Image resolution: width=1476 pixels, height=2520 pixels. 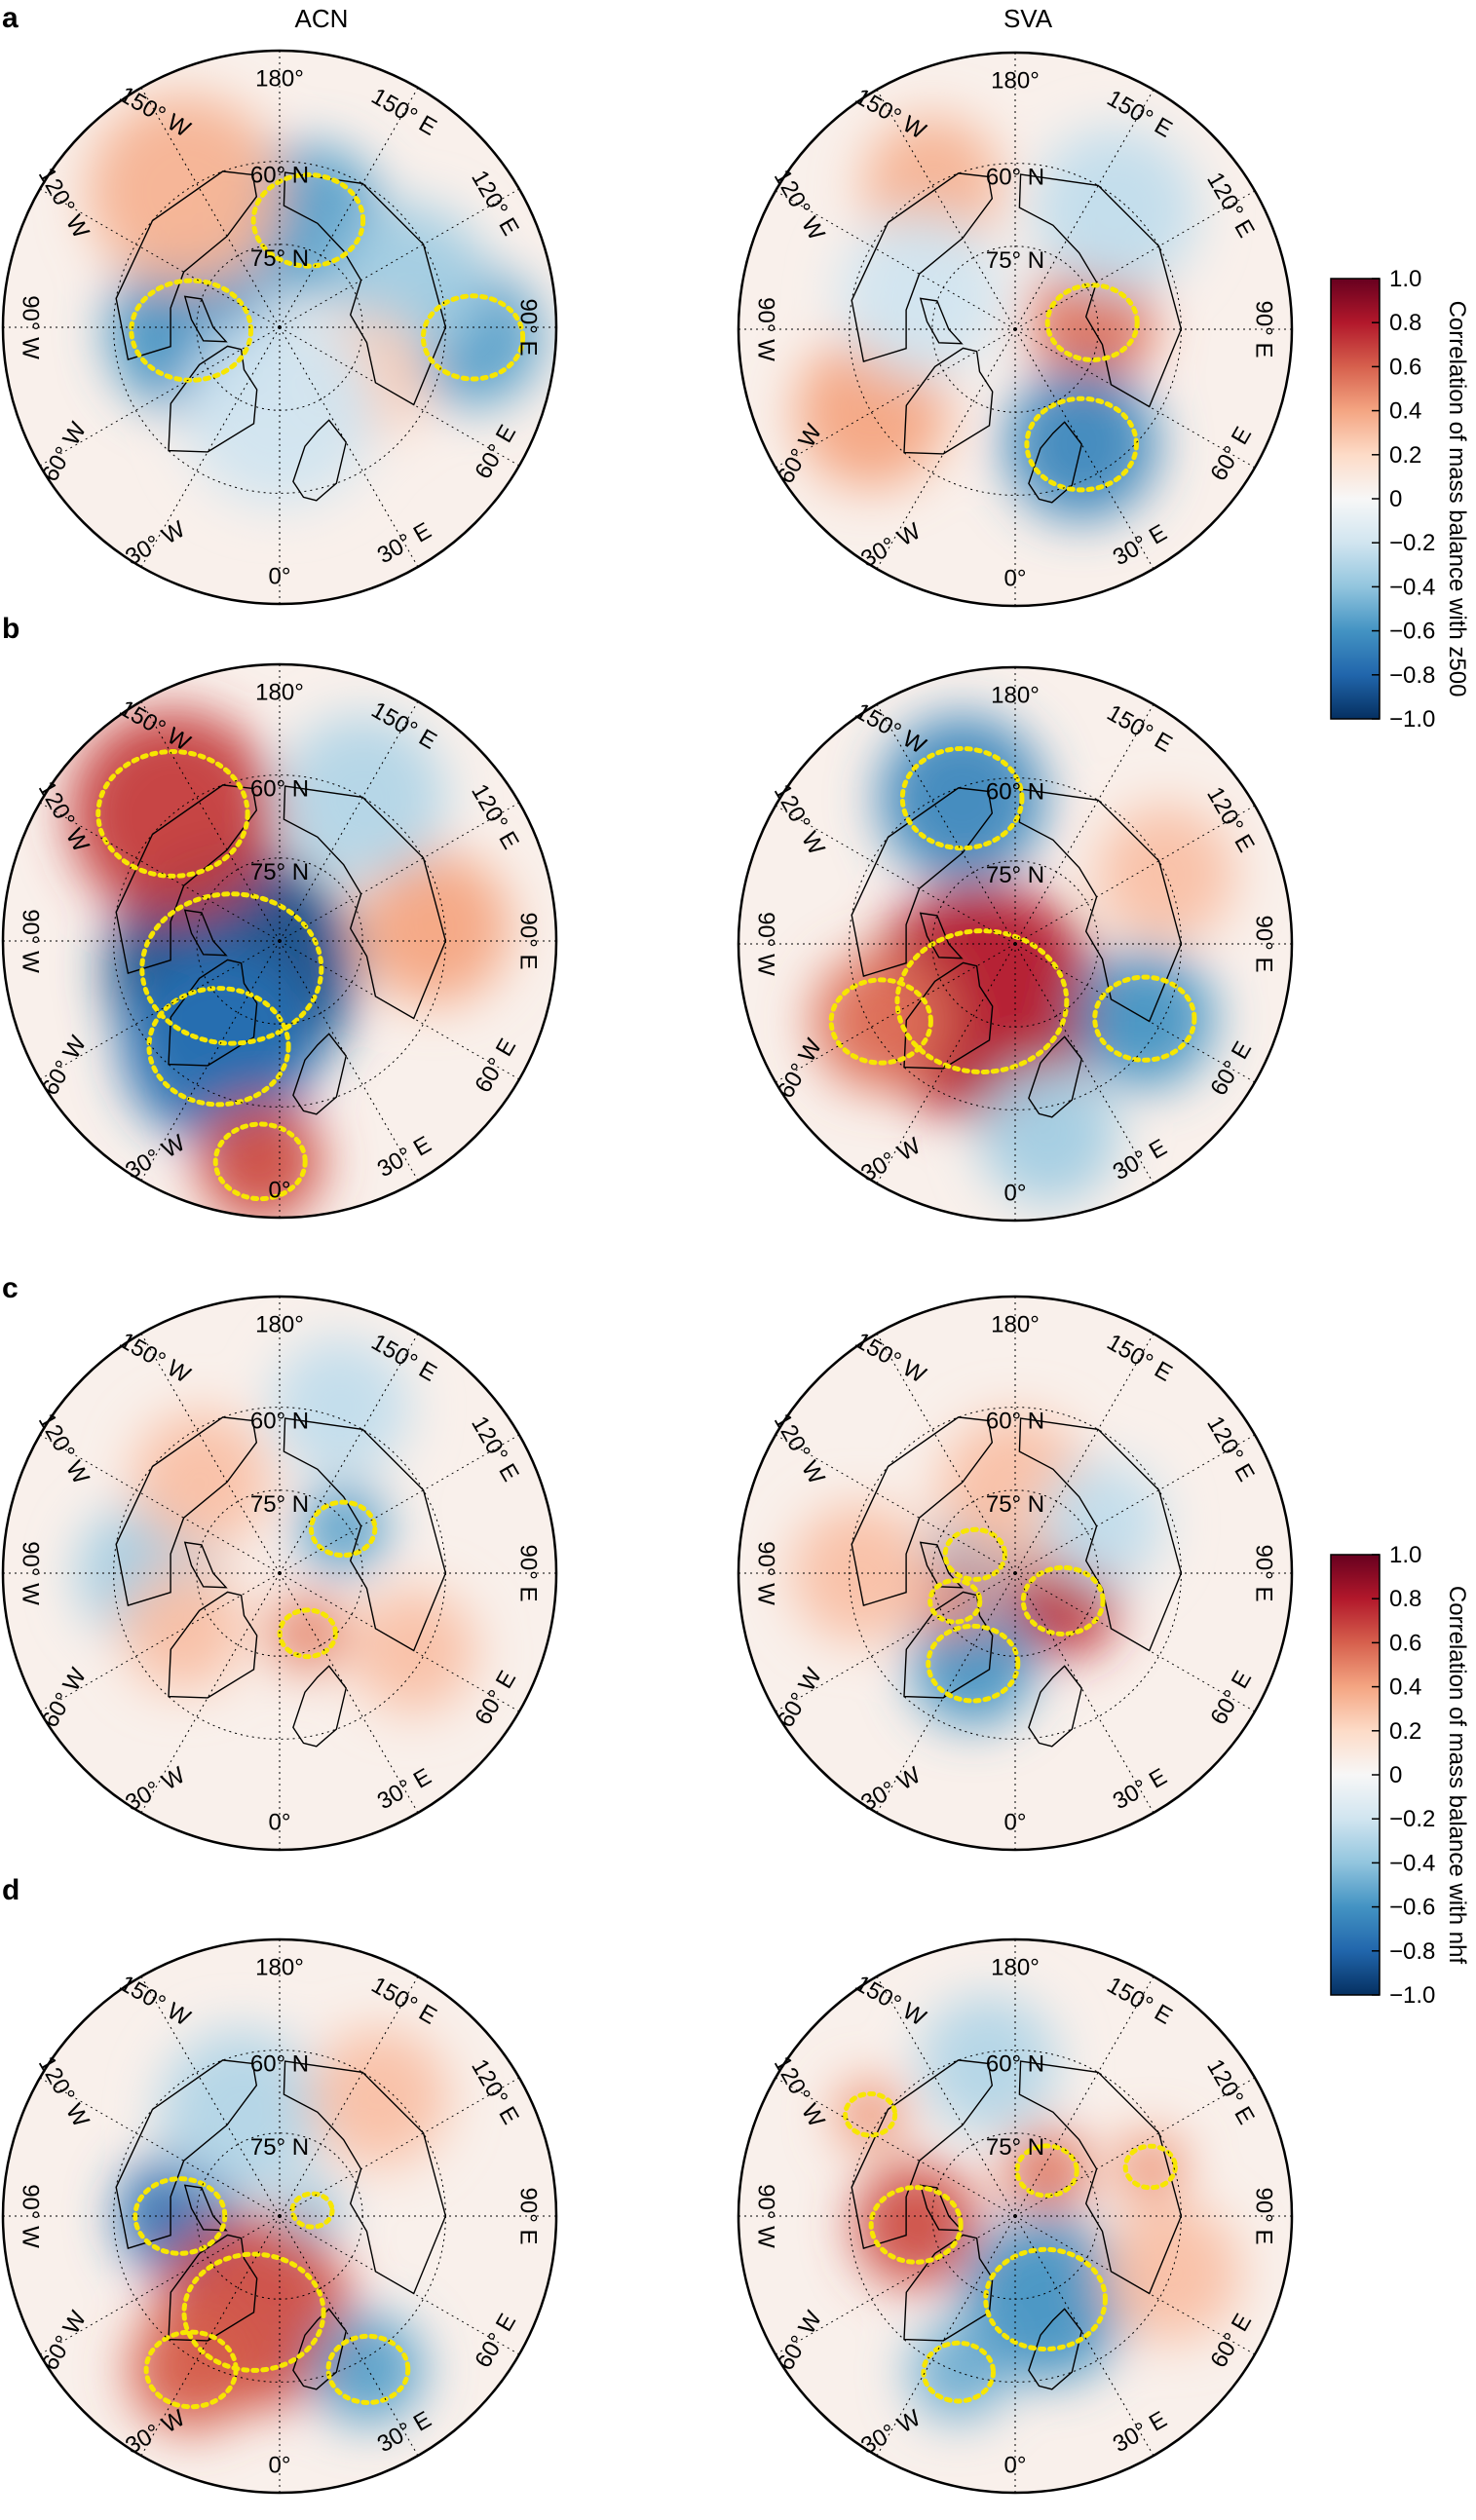 I want to click on column-title-acn: ACN, so click(x=322, y=18).